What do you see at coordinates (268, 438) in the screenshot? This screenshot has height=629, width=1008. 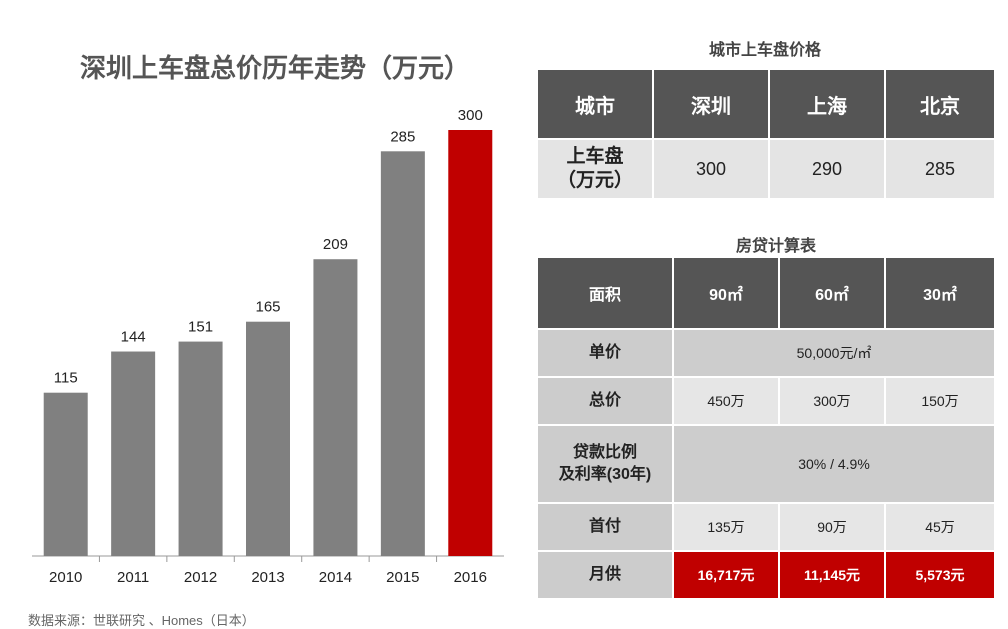 I see `bar-2013` at bounding box center [268, 438].